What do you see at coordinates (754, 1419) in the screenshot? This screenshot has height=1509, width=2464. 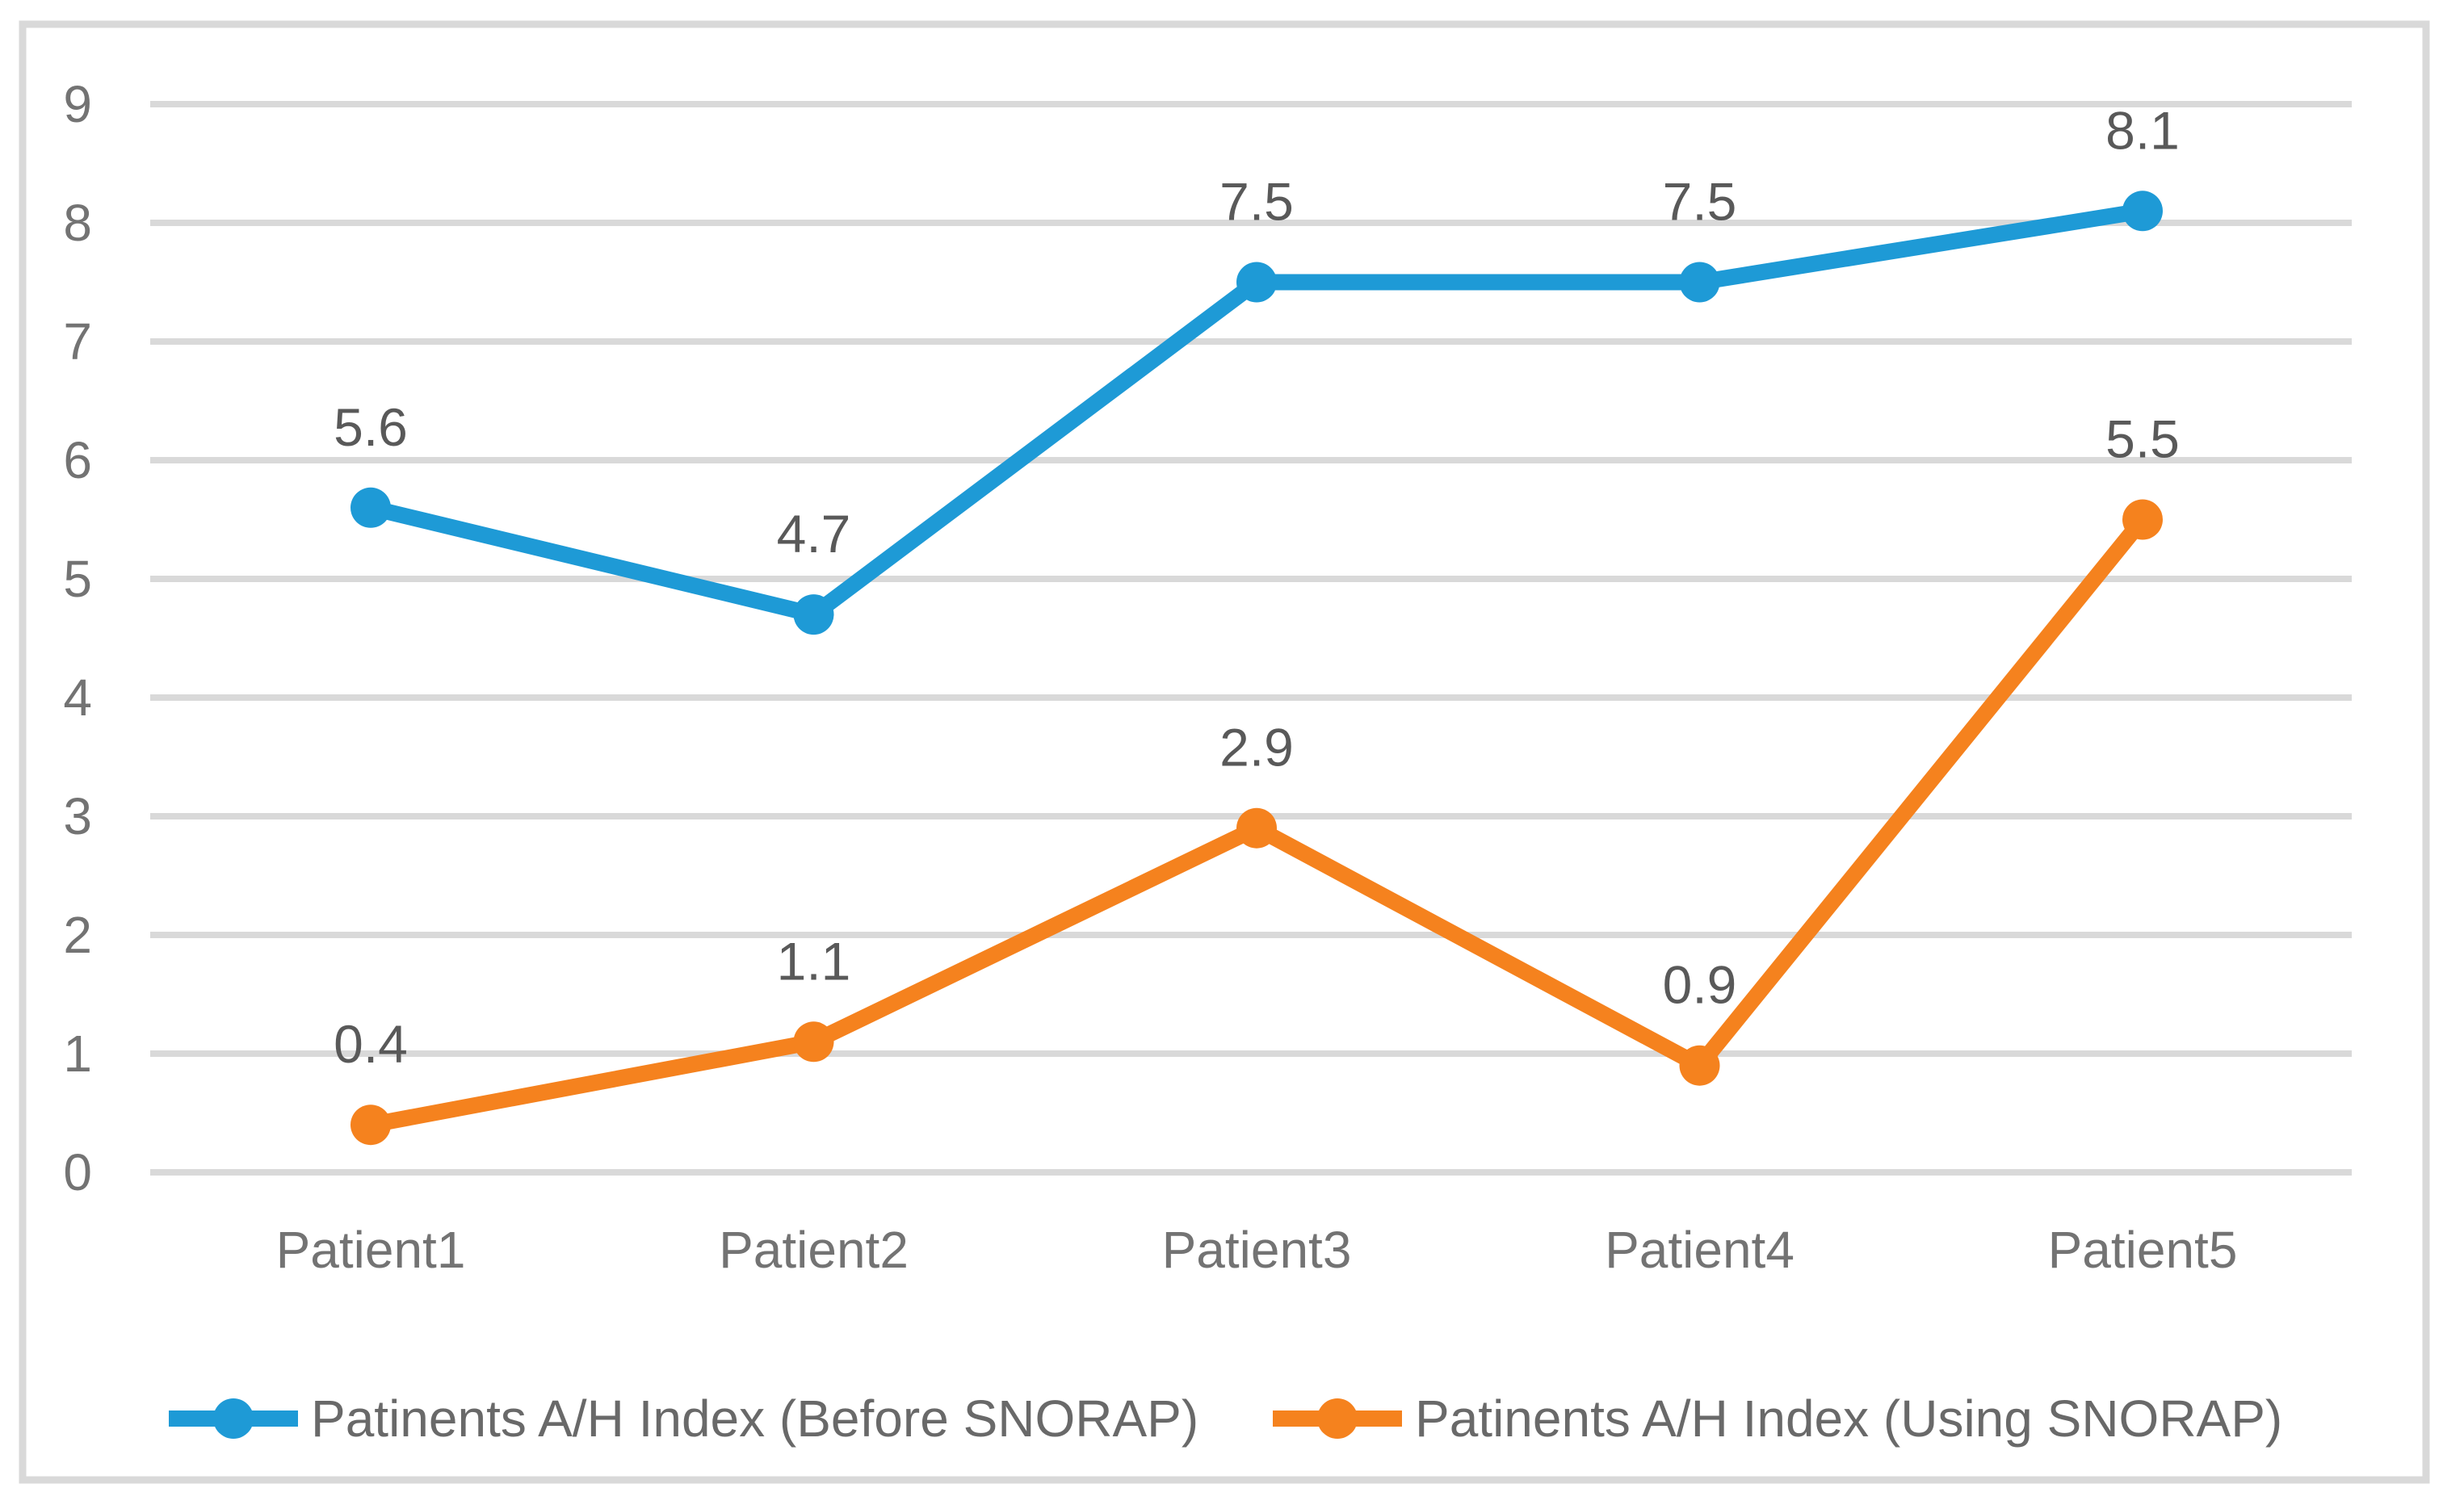 I see `legend-label: Patinents A/H Index (Before SNORAP)` at bounding box center [754, 1419].